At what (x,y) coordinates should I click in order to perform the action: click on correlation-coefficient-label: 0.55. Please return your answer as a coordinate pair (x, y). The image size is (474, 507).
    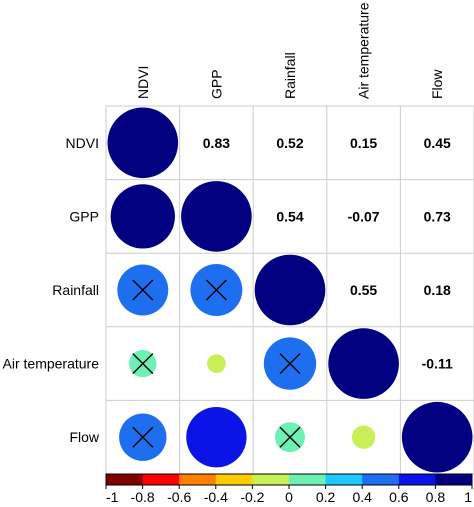
    Looking at the image, I should click on (363, 290).